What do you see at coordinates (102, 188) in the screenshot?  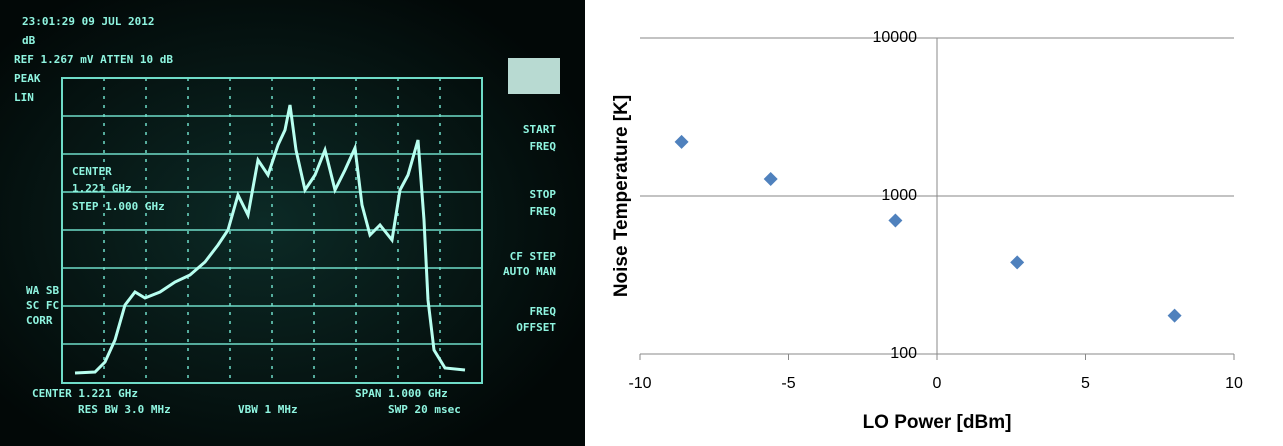 I see `photo-text: 1.221 GHz` at bounding box center [102, 188].